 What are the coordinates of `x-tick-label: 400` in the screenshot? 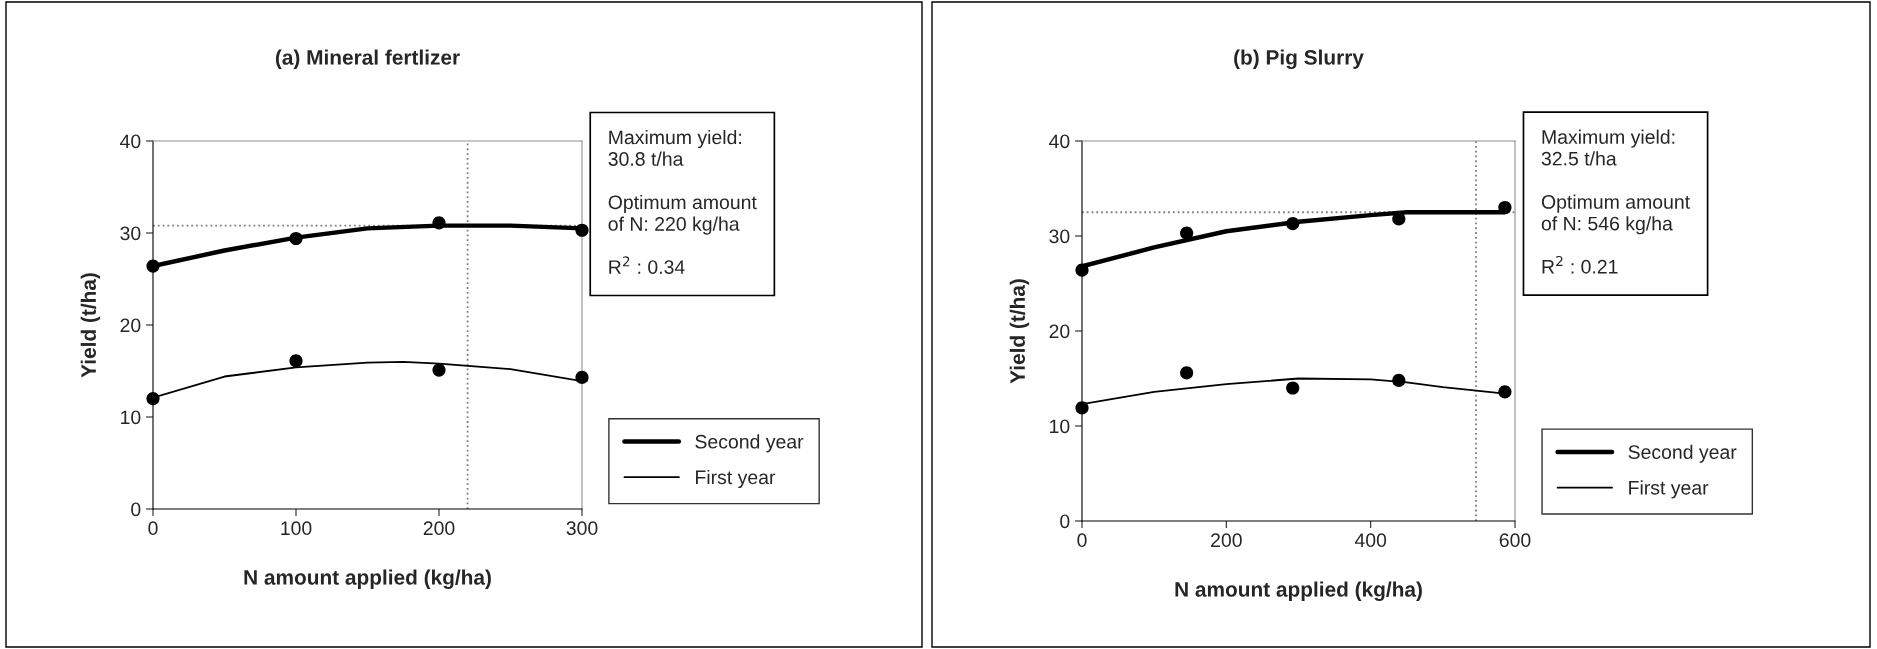 It's located at (1370, 540).